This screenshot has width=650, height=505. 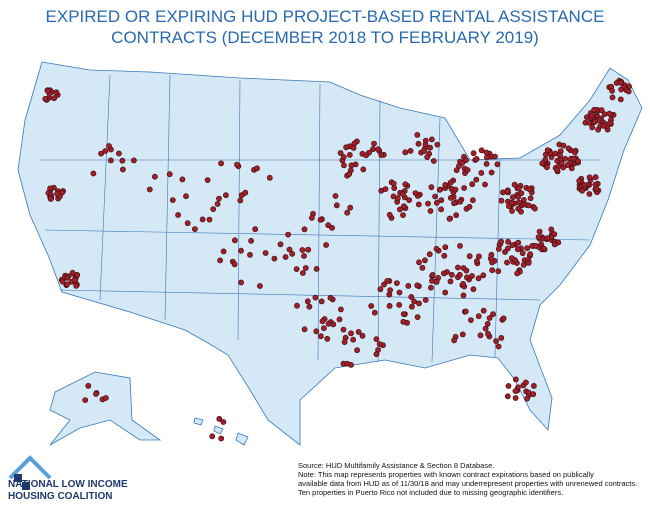 What do you see at coordinates (26, 486) in the screenshot?
I see `logo-block` at bounding box center [26, 486].